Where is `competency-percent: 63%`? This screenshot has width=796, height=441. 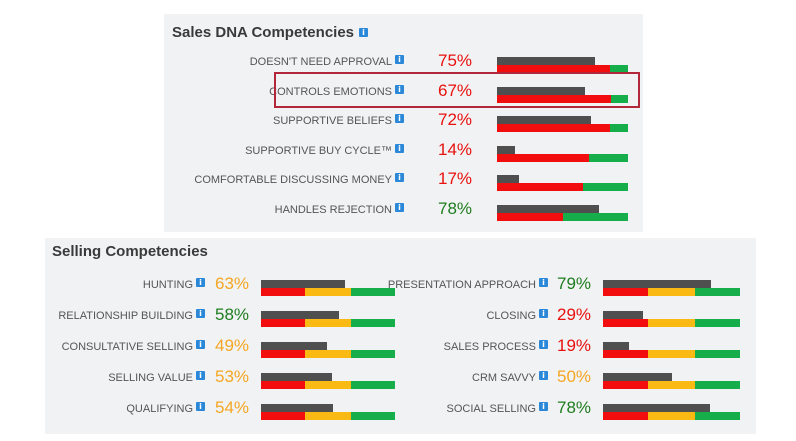 competency-percent: 63% is located at coordinates (232, 283).